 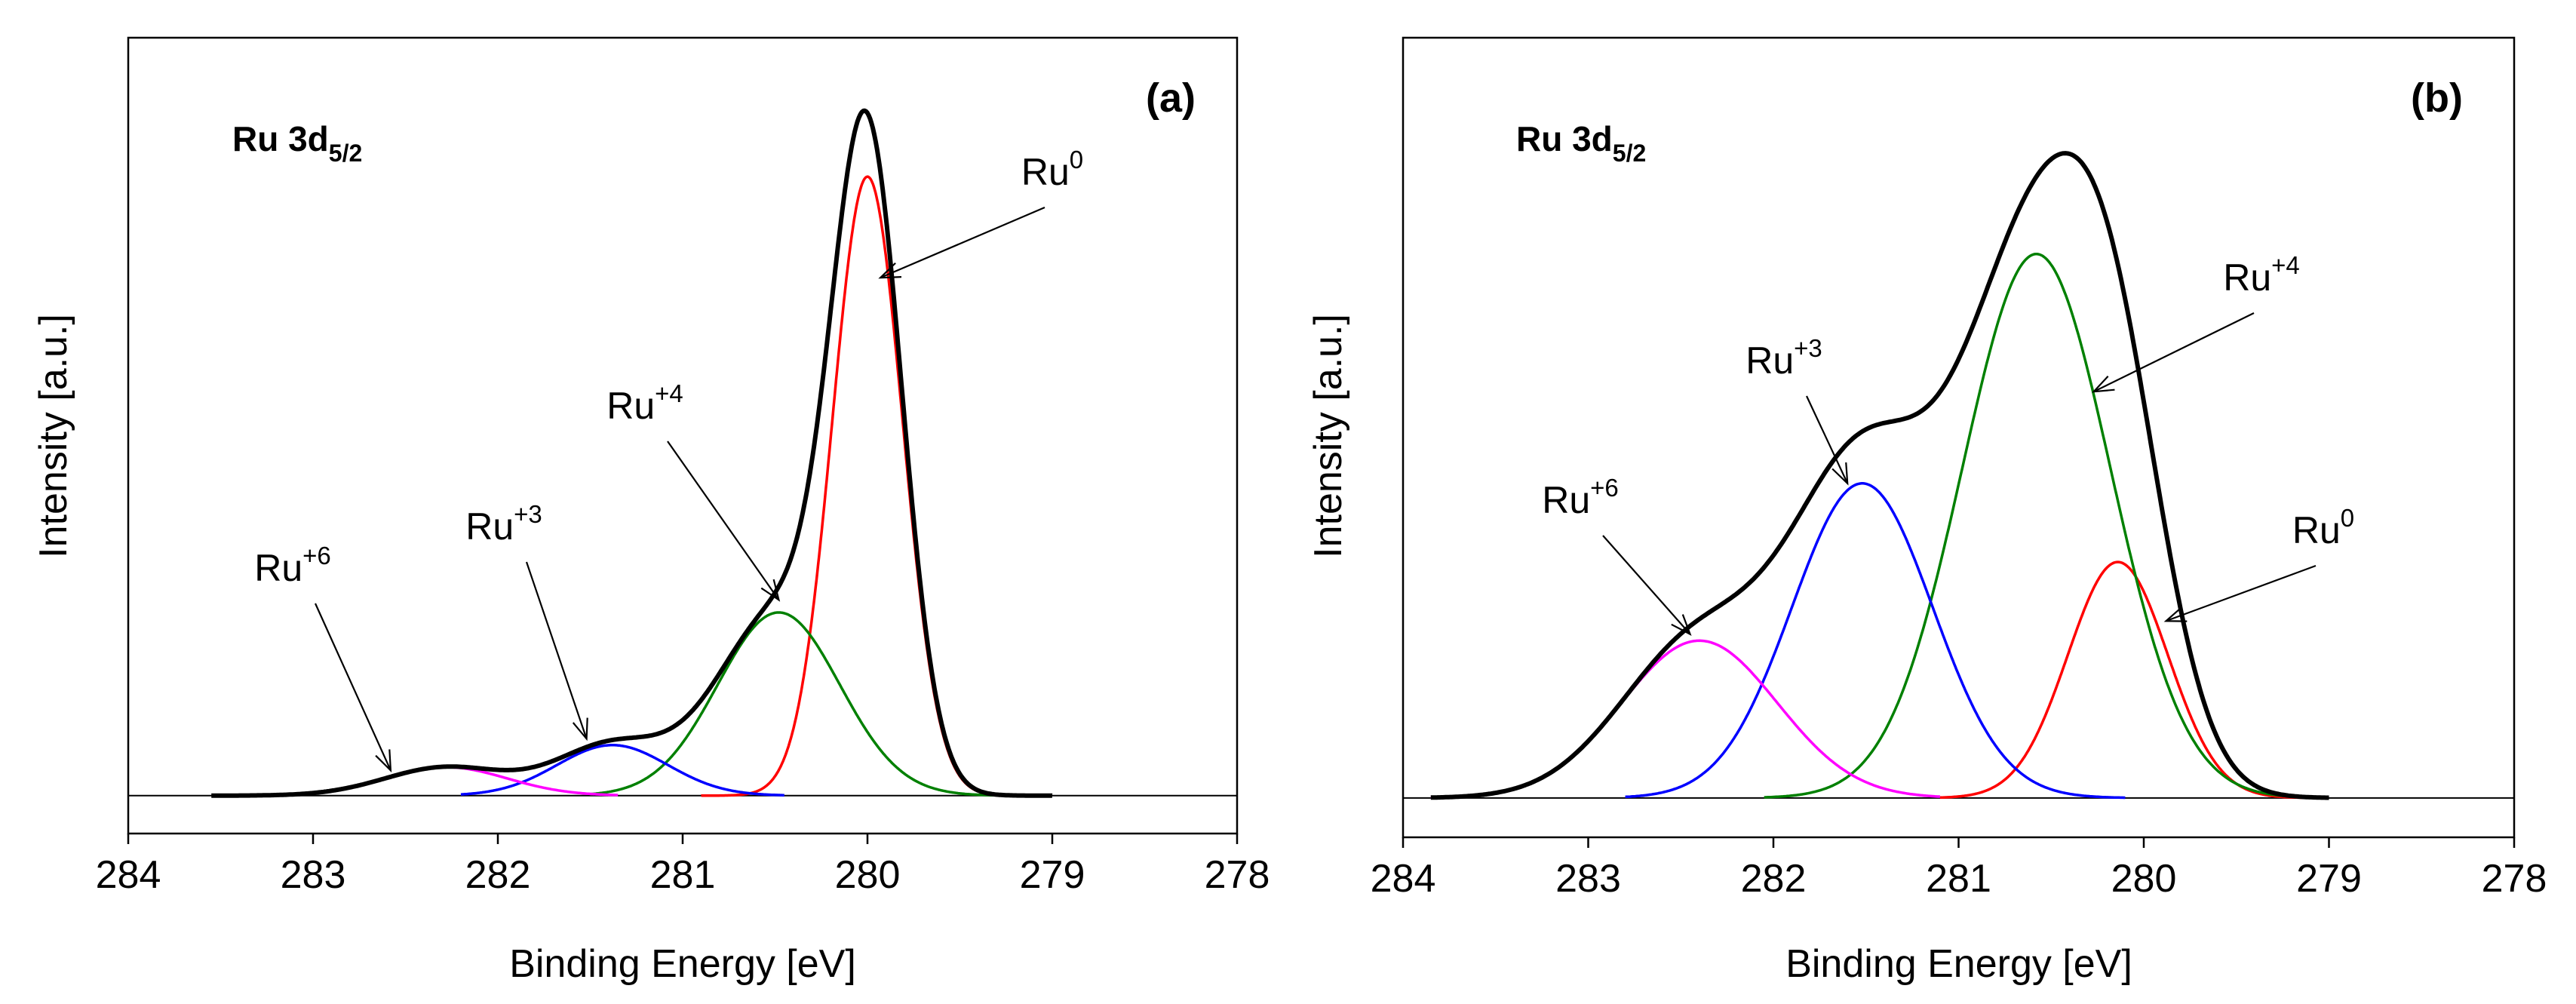 What do you see at coordinates (1581, 143) in the screenshot?
I see `panel-b-region-title: Ru 3d5/2` at bounding box center [1581, 143].